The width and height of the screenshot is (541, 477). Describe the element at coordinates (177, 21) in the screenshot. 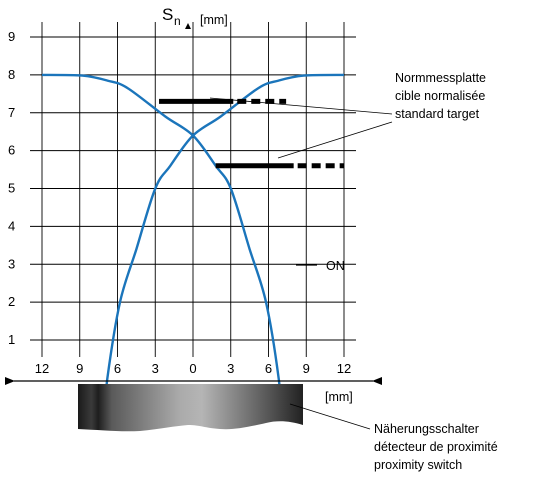

I see `y-axis-subscript: n` at that location.